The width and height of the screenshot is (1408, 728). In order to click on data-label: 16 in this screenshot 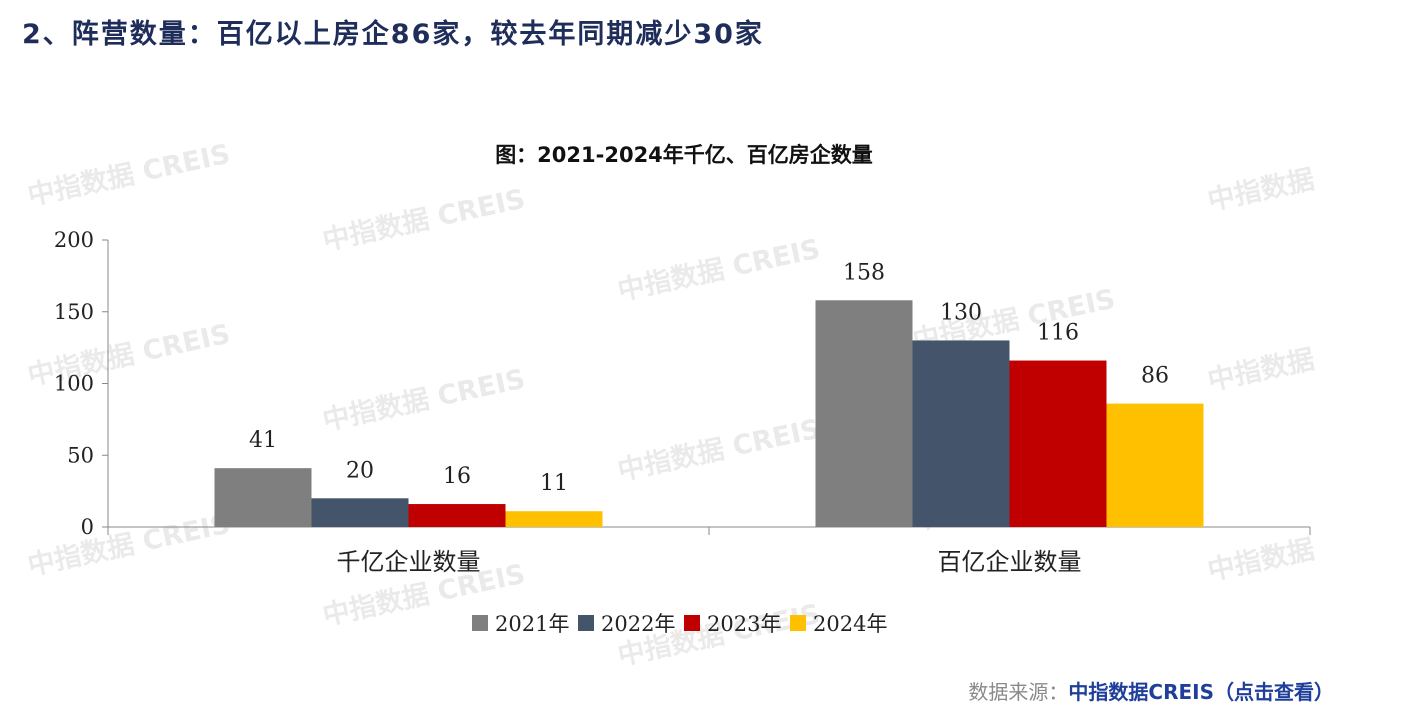, I will do `click(457, 476)`.